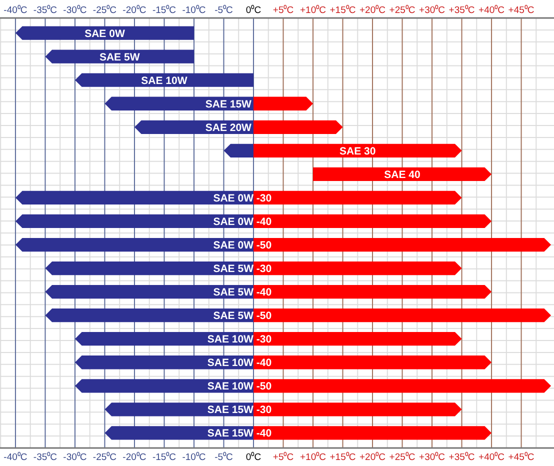 The image size is (554, 466). I want to click on x2-tick-label: -40⁰C, so click(16, 457).